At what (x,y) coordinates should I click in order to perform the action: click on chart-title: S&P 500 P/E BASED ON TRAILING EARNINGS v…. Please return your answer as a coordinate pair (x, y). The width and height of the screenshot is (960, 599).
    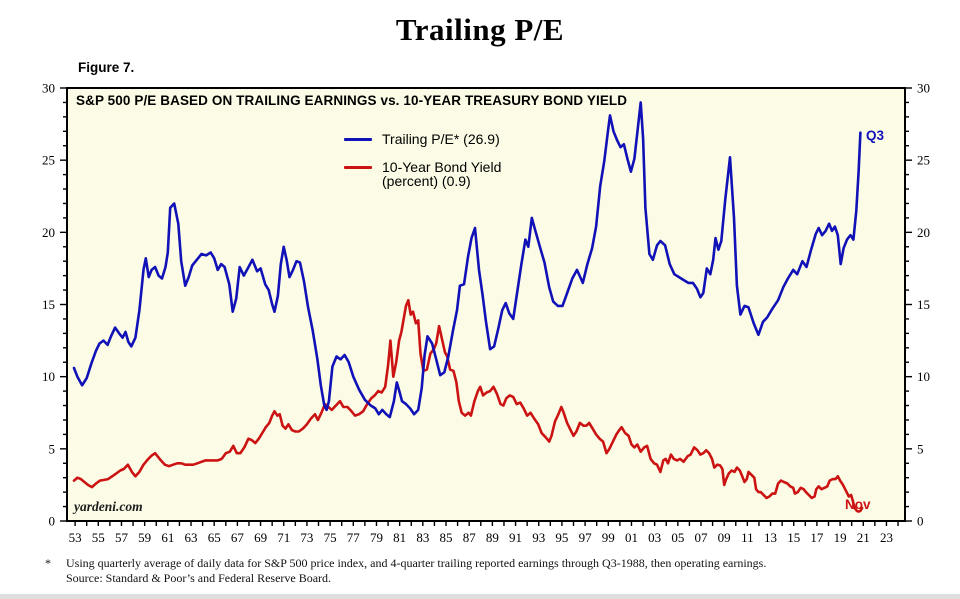
    Looking at the image, I should click on (352, 100).